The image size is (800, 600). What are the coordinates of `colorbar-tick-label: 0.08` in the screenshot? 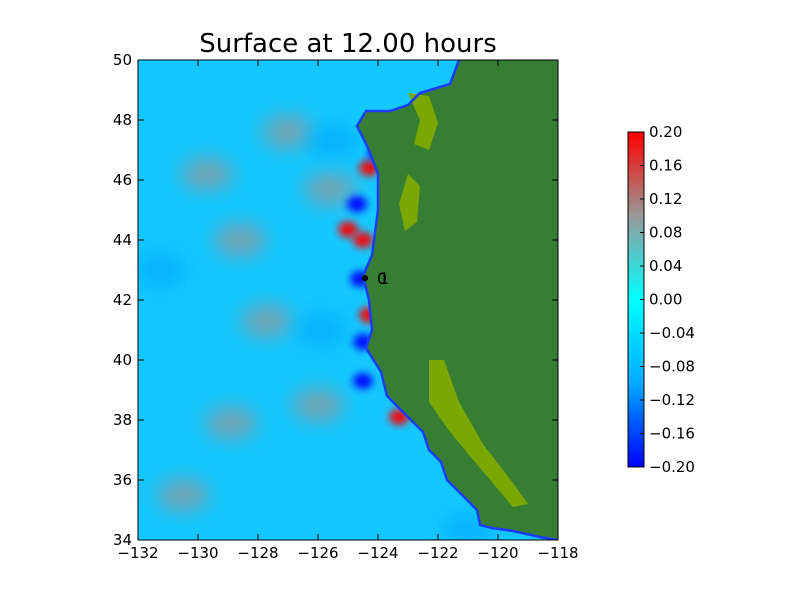 It's located at (665, 233).